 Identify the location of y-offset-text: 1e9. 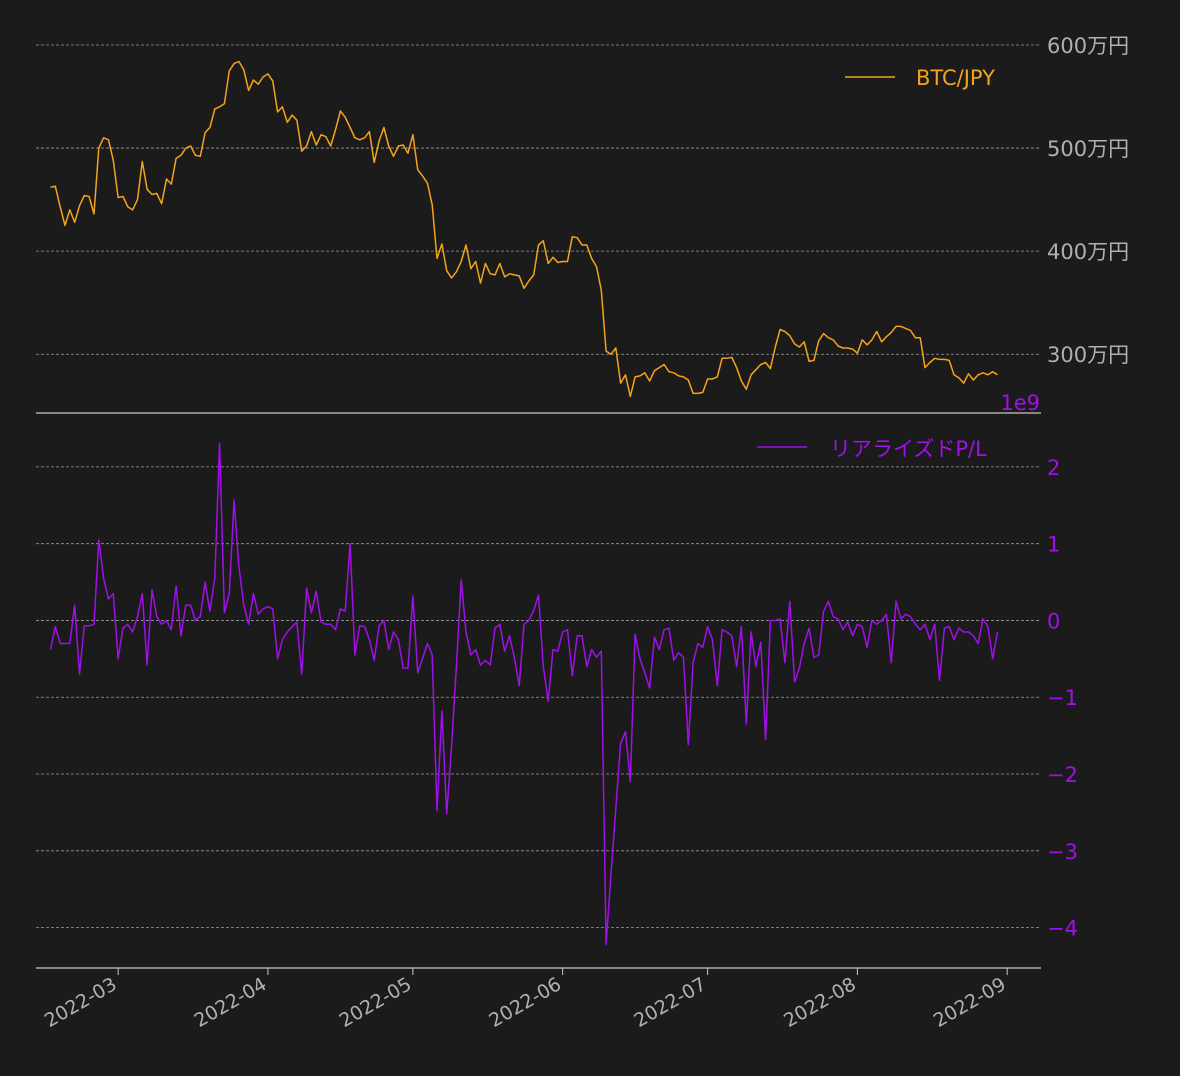
(1020, 403).